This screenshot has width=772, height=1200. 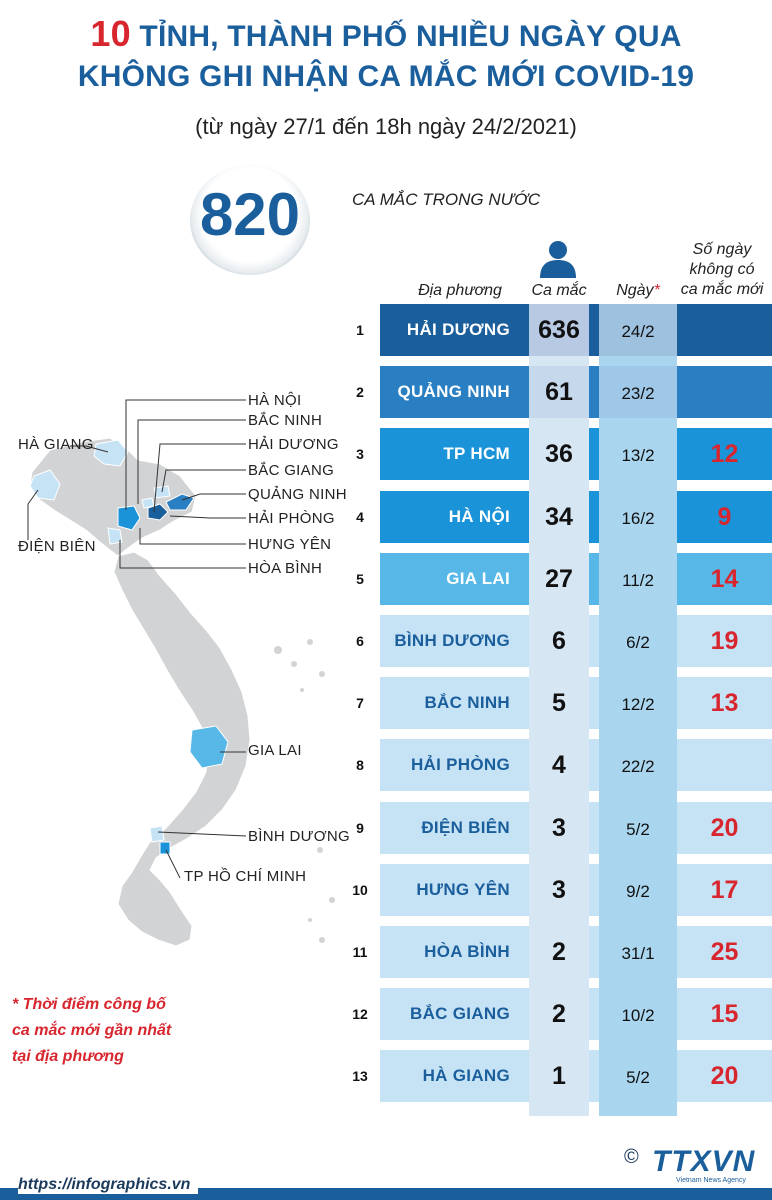 What do you see at coordinates (360, 392) in the screenshot?
I see `row-rank: 2` at bounding box center [360, 392].